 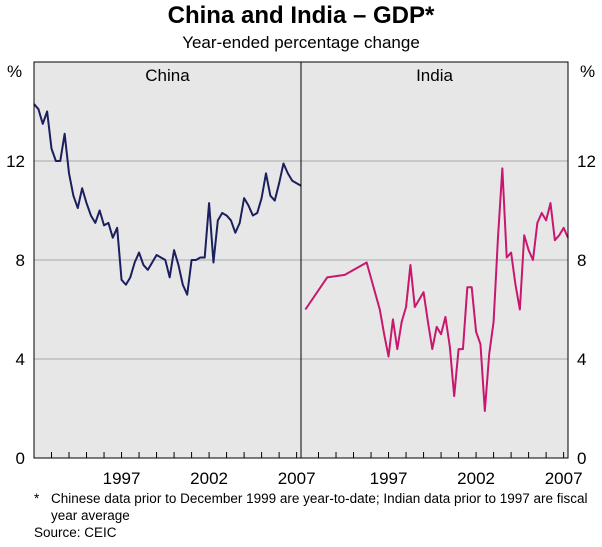 I want to click on tick-marks, so click(x=308, y=455).